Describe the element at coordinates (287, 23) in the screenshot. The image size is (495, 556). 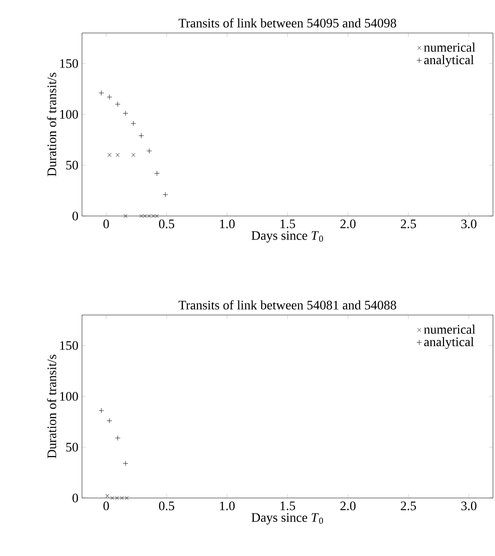
I see `chart-title: Transits of link between 54095 and 54098` at that location.